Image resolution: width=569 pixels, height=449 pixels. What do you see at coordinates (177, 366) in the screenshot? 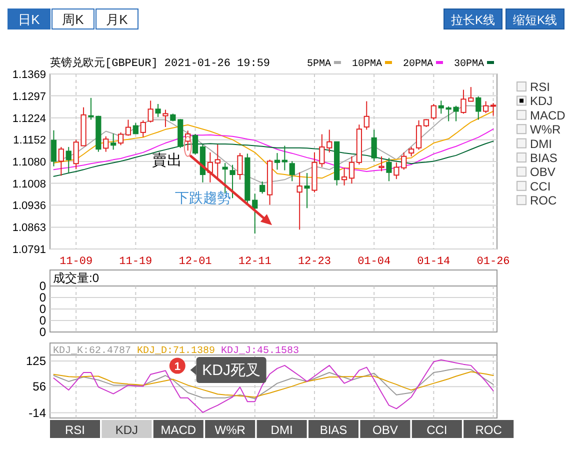
I see `annotation: 1` at bounding box center [177, 366].